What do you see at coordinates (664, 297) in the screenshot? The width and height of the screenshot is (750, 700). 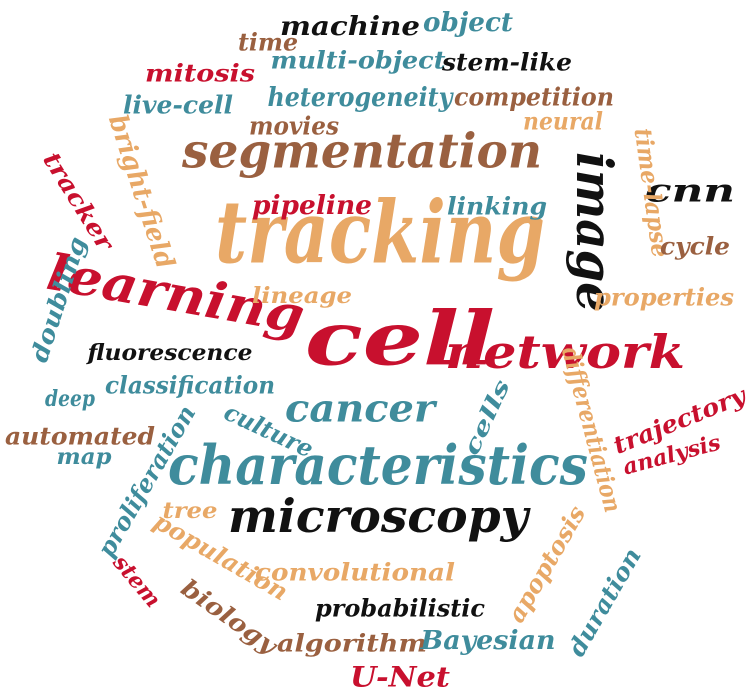 I see `word-properties: properties` at bounding box center [664, 297].